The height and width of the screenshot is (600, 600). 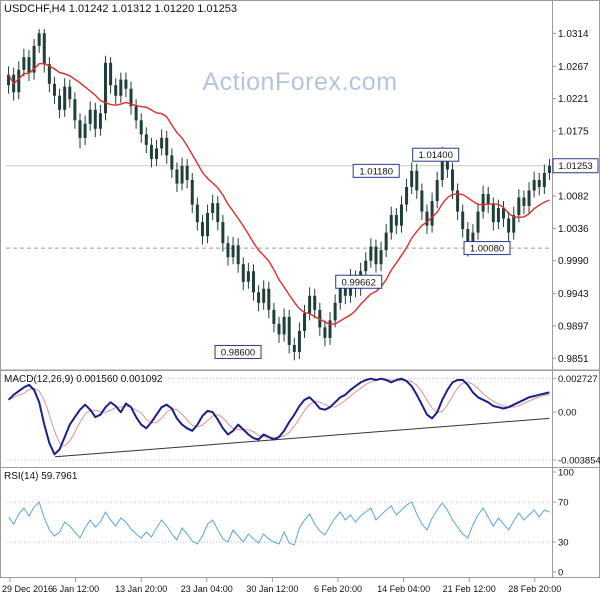 I want to click on axis-label: 0.9851, so click(x=573, y=359).